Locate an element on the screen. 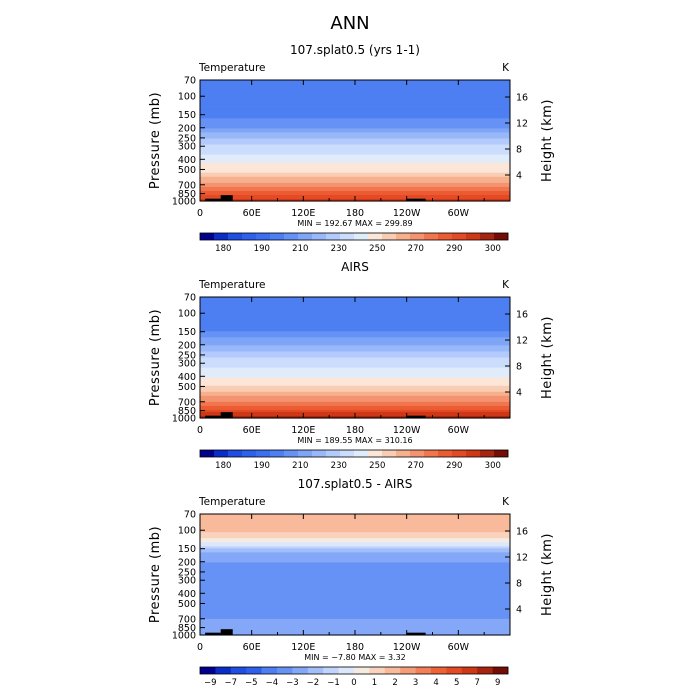  topography is located at coordinates (315, 632).